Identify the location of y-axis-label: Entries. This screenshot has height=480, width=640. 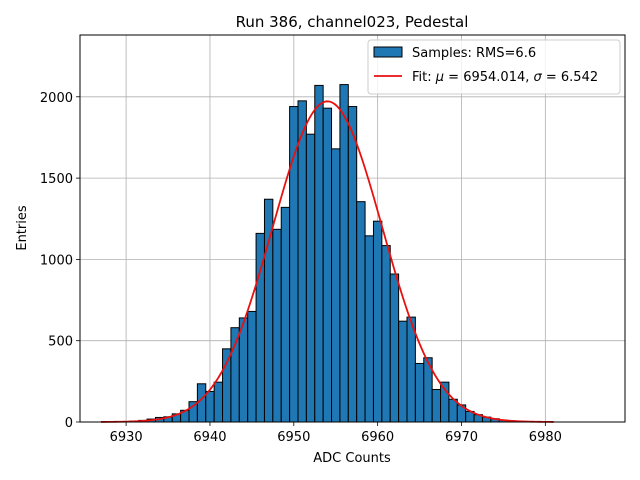
(22, 228).